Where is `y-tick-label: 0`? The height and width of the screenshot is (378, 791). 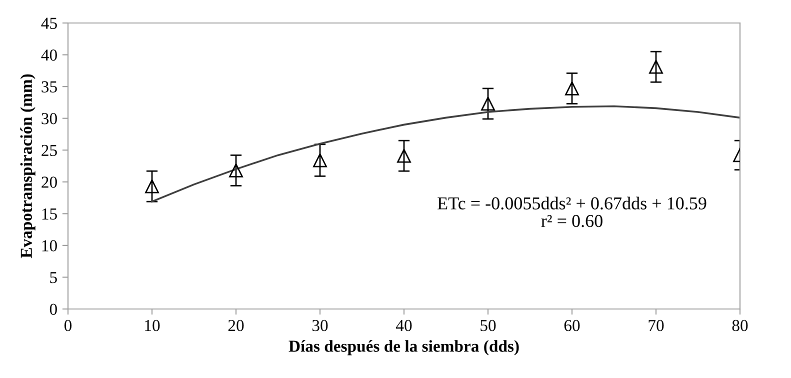 y-tick-label: 0 is located at coordinates (53, 309).